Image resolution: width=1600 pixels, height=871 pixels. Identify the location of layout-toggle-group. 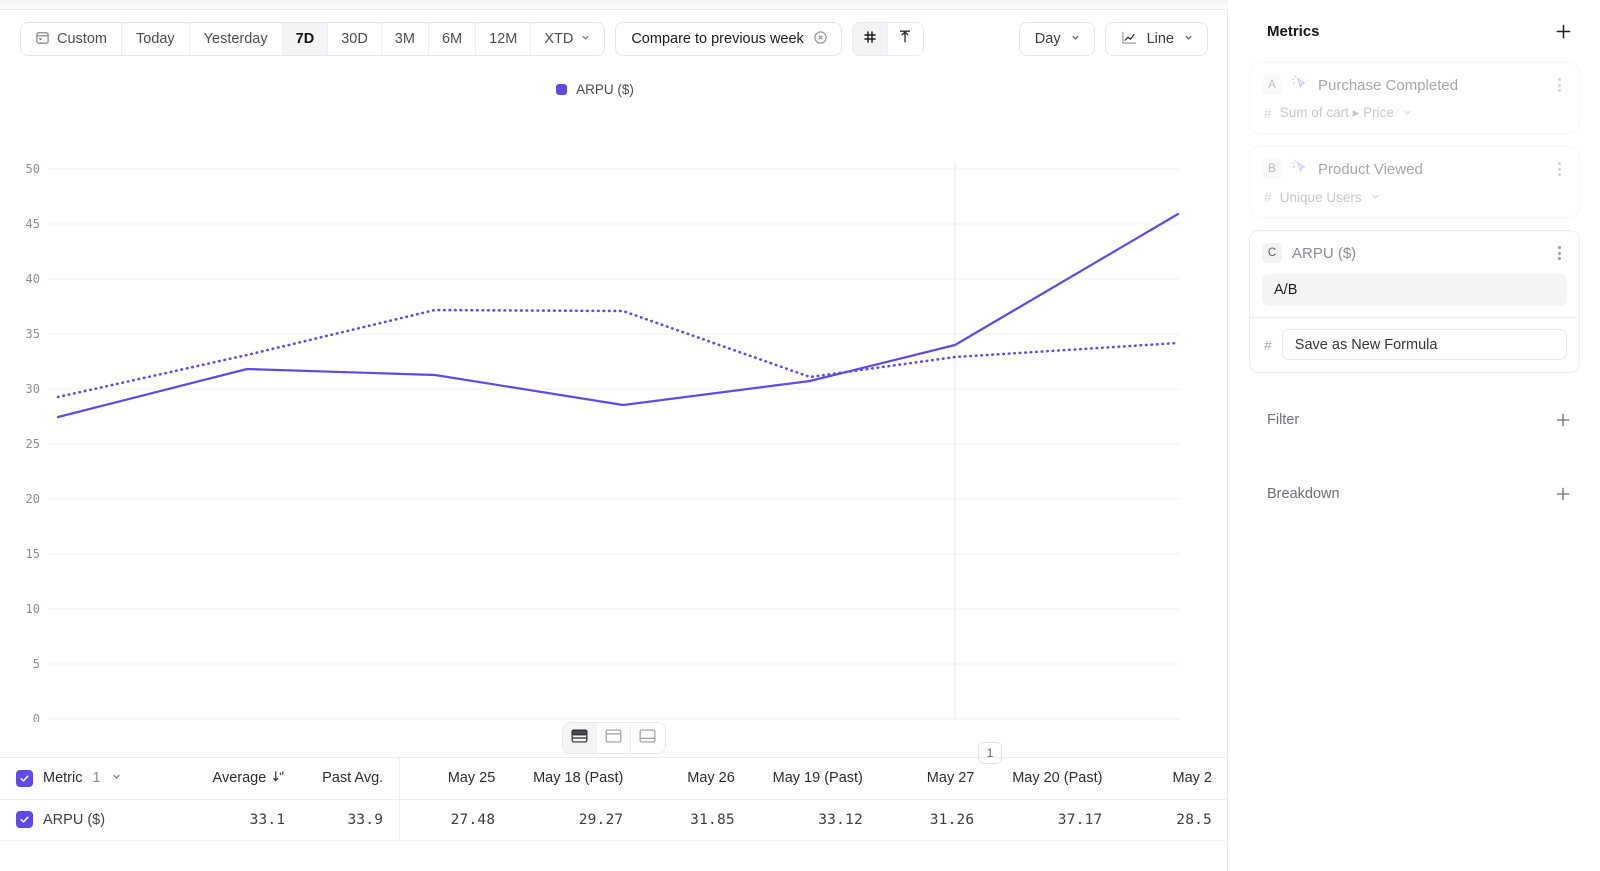
(613, 738).